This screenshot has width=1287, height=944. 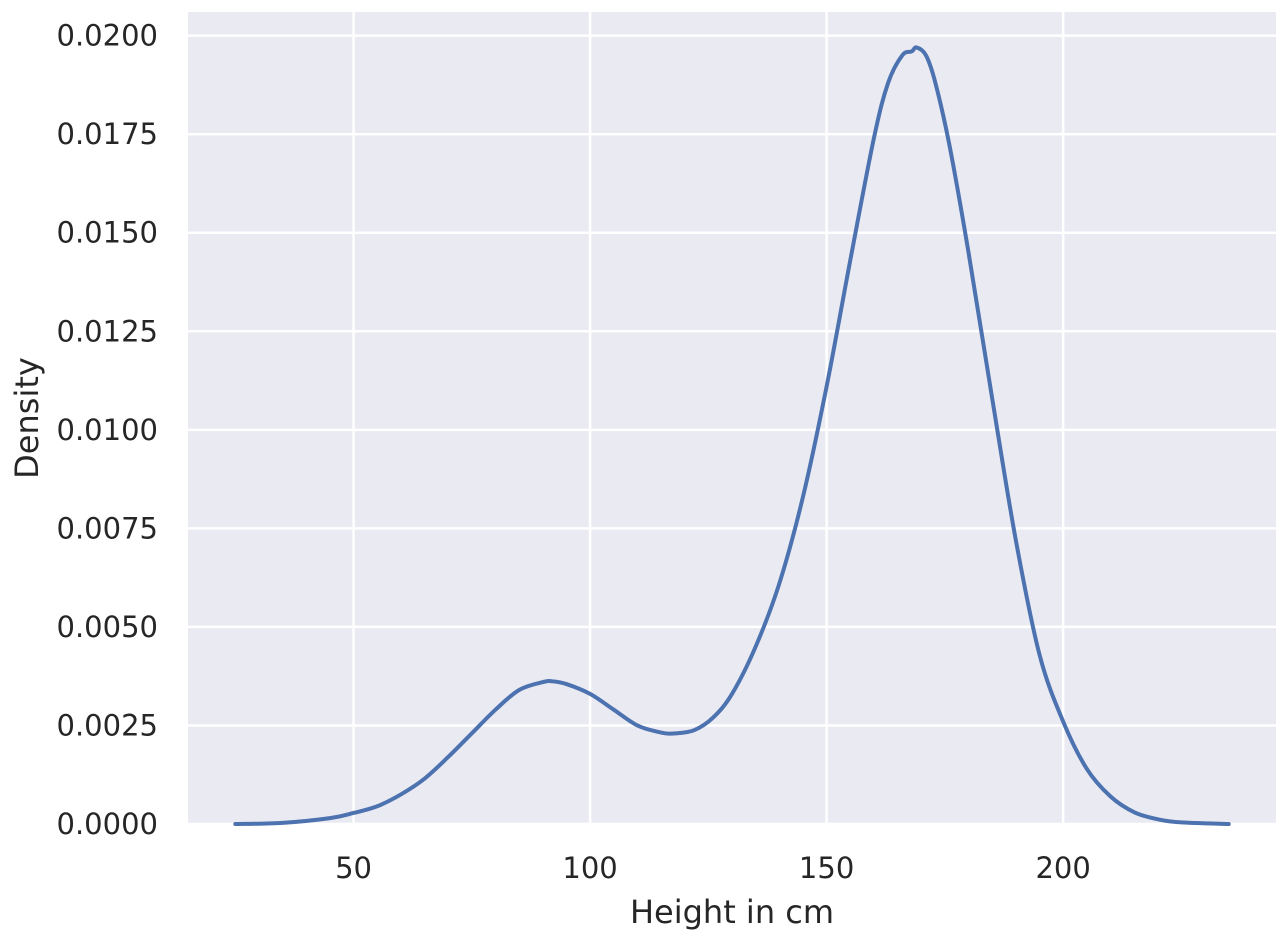 What do you see at coordinates (107, 725) in the screenshot?
I see `y-tick-label: 0.0025` at bounding box center [107, 725].